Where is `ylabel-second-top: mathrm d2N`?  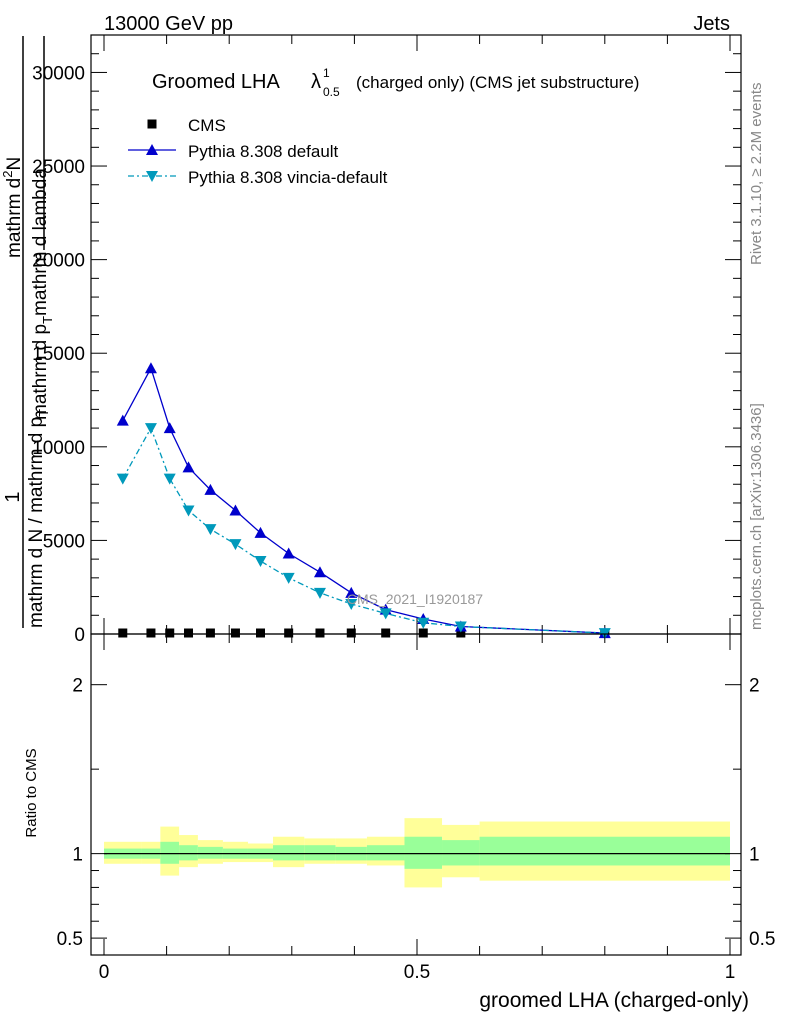 ylabel-second-top: mathrm d2N is located at coordinates (12, 207).